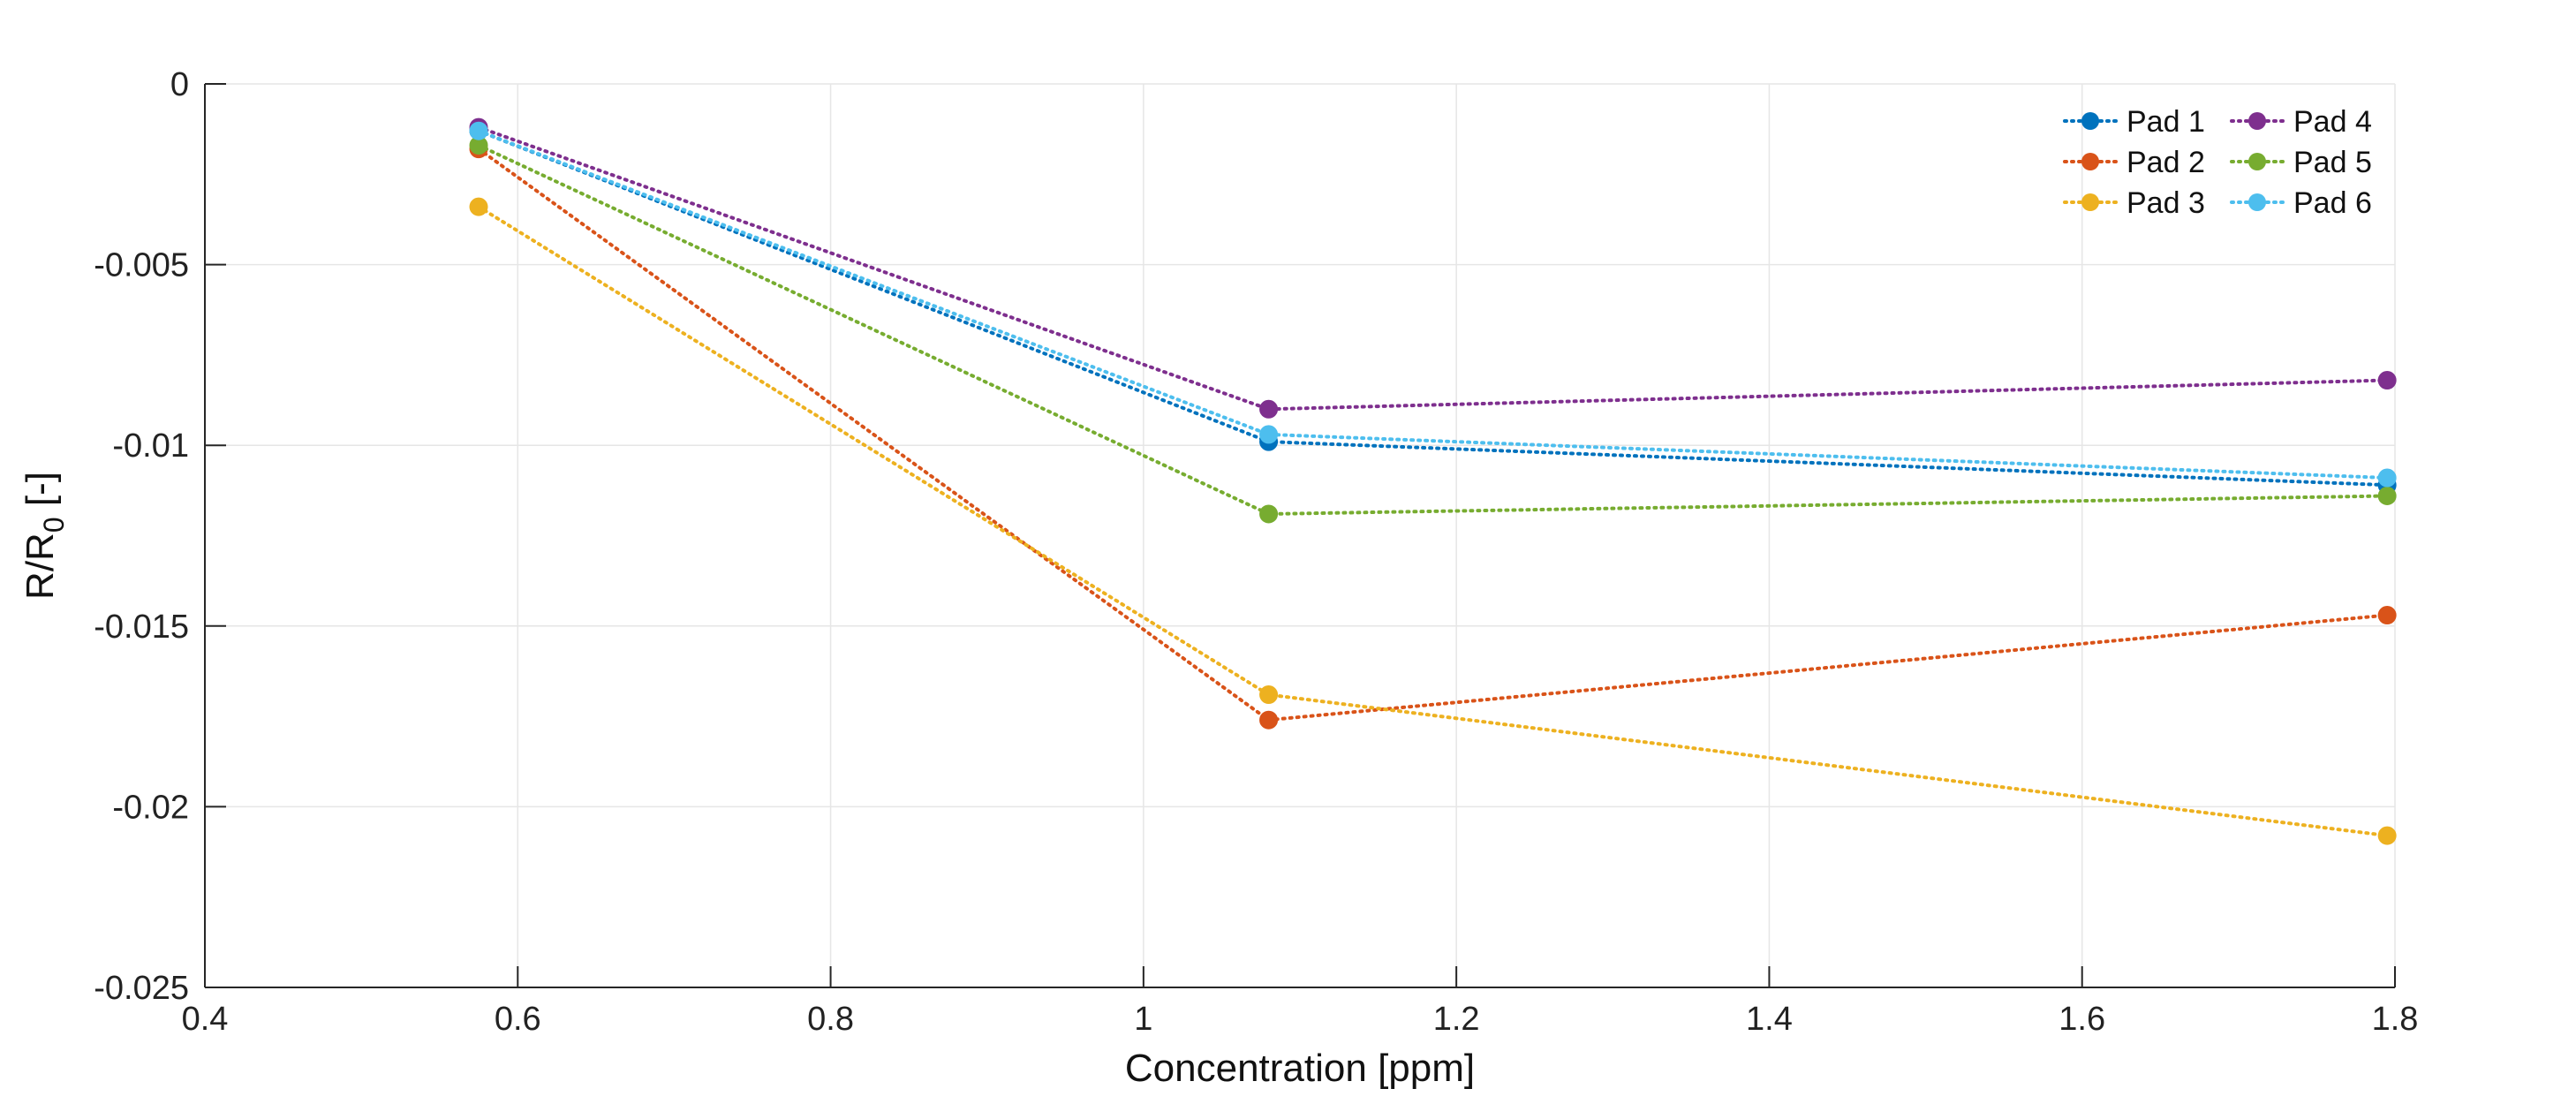 This screenshot has width=2576, height=1104. What do you see at coordinates (2332, 122) in the screenshot?
I see `legend-label: Pad 4` at bounding box center [2332, 122].